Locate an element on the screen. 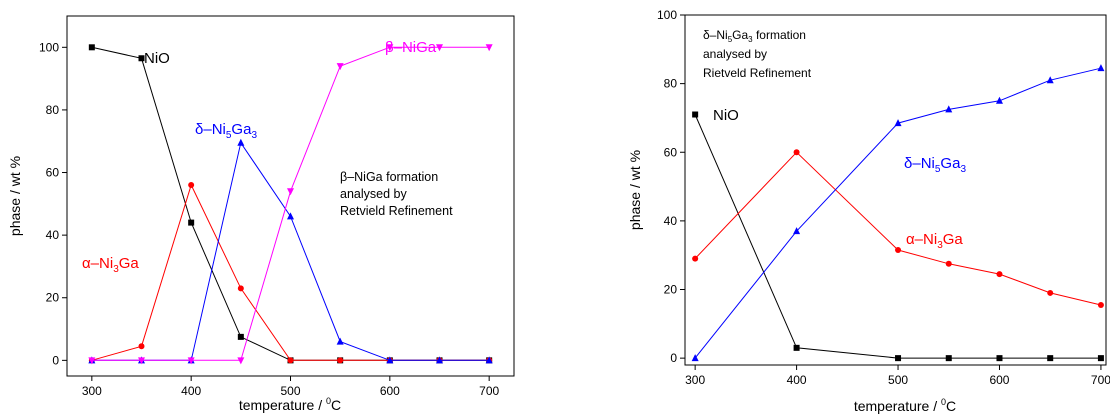  right-y-ticks: 0 20 40 60 80 100 is located at coordinates (671, 186).